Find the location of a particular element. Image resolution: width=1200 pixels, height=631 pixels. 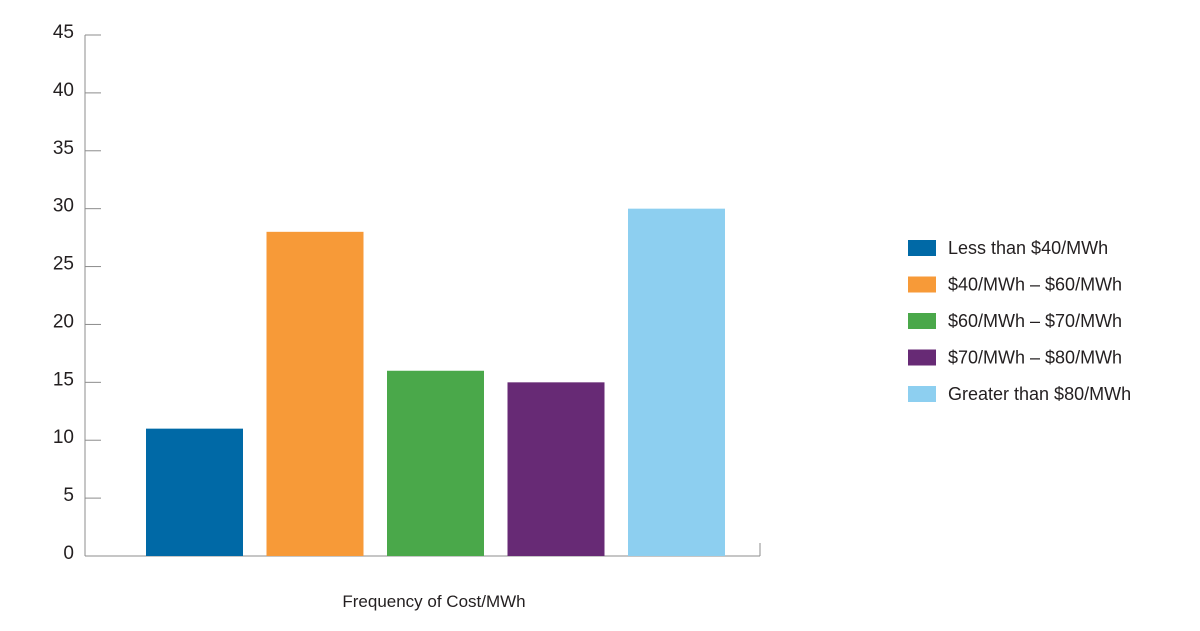

legend-label: $70/MWh – $80/MWh is located at coordinates (1035, 358).